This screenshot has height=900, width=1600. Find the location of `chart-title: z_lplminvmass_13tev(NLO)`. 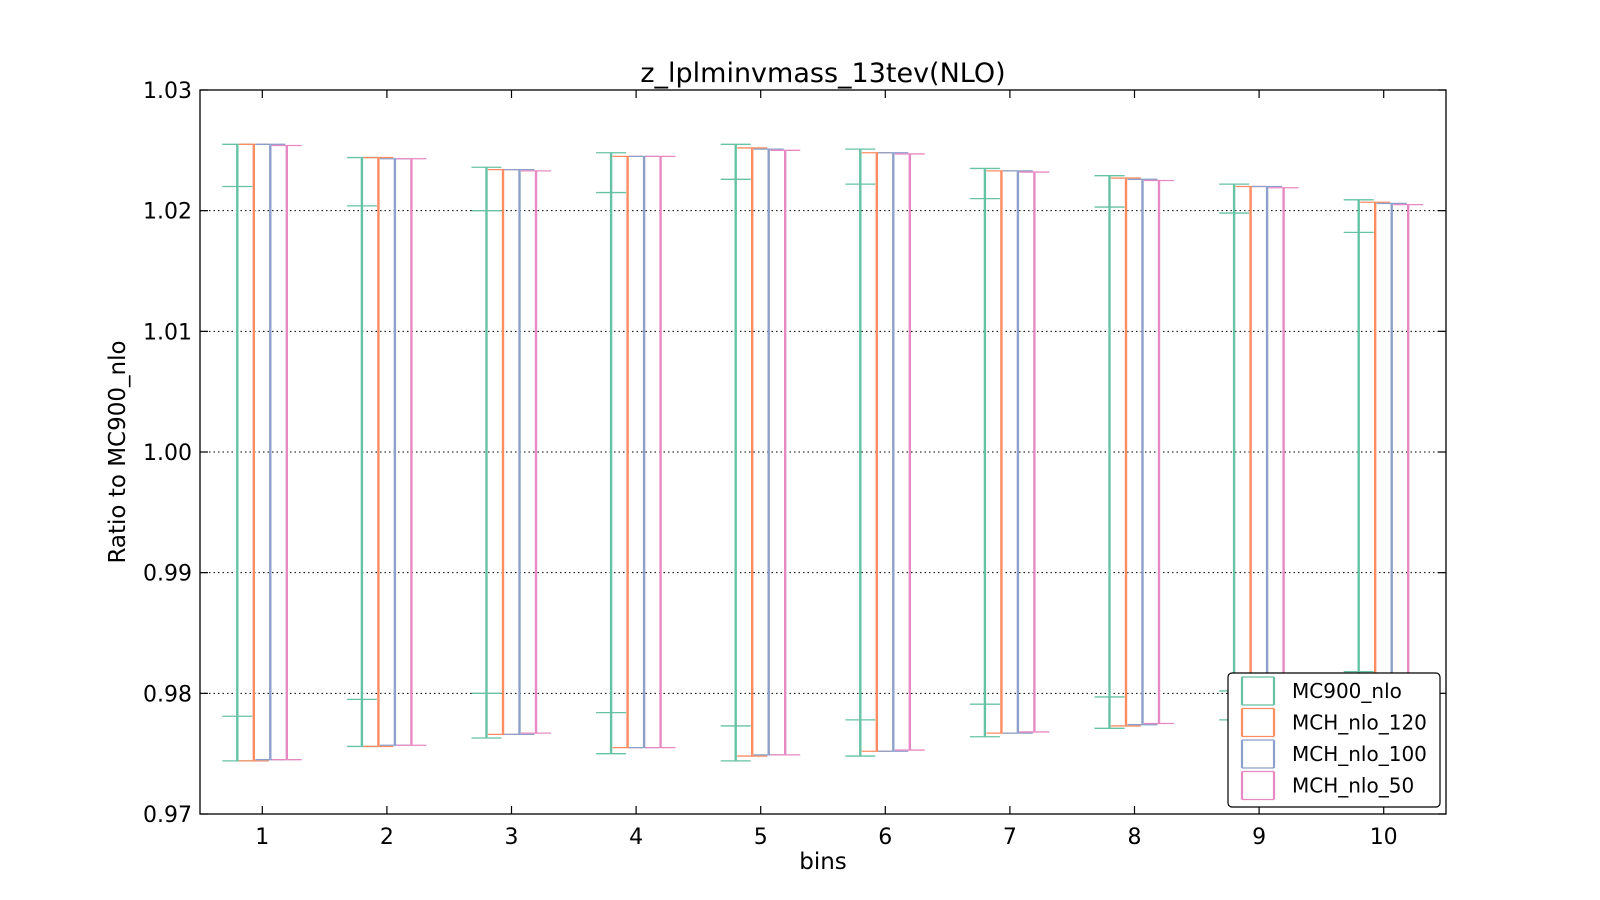

chart-title: z_lplminvmass_13tev(NLO) is located at coordinates (822, 73).